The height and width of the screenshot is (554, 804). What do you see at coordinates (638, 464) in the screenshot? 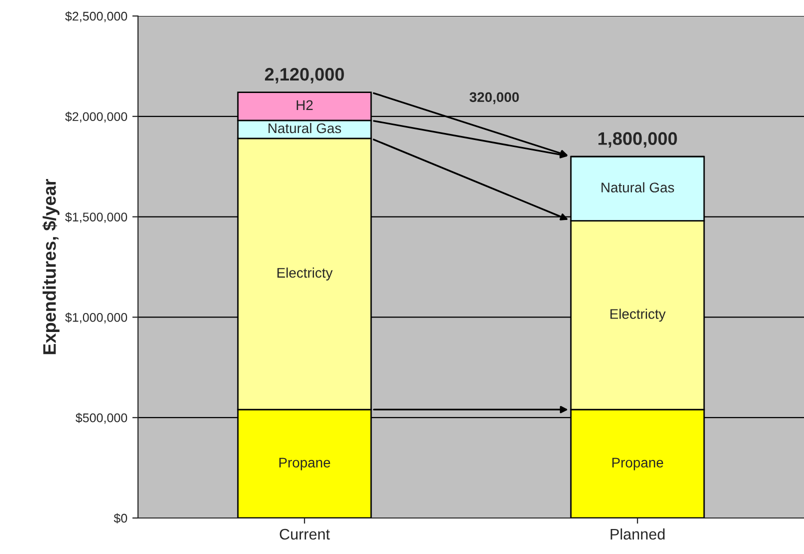
I see `text: Propane` at bounding box center [638, 464].